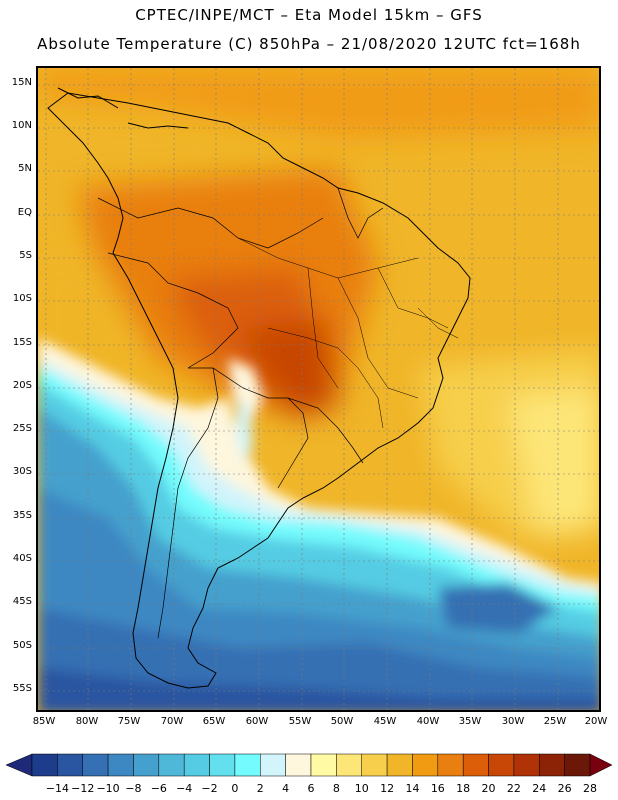  Describe the element at coordinates (21, 82) in the screenshot. I see `lat-label: 15N` at that location.